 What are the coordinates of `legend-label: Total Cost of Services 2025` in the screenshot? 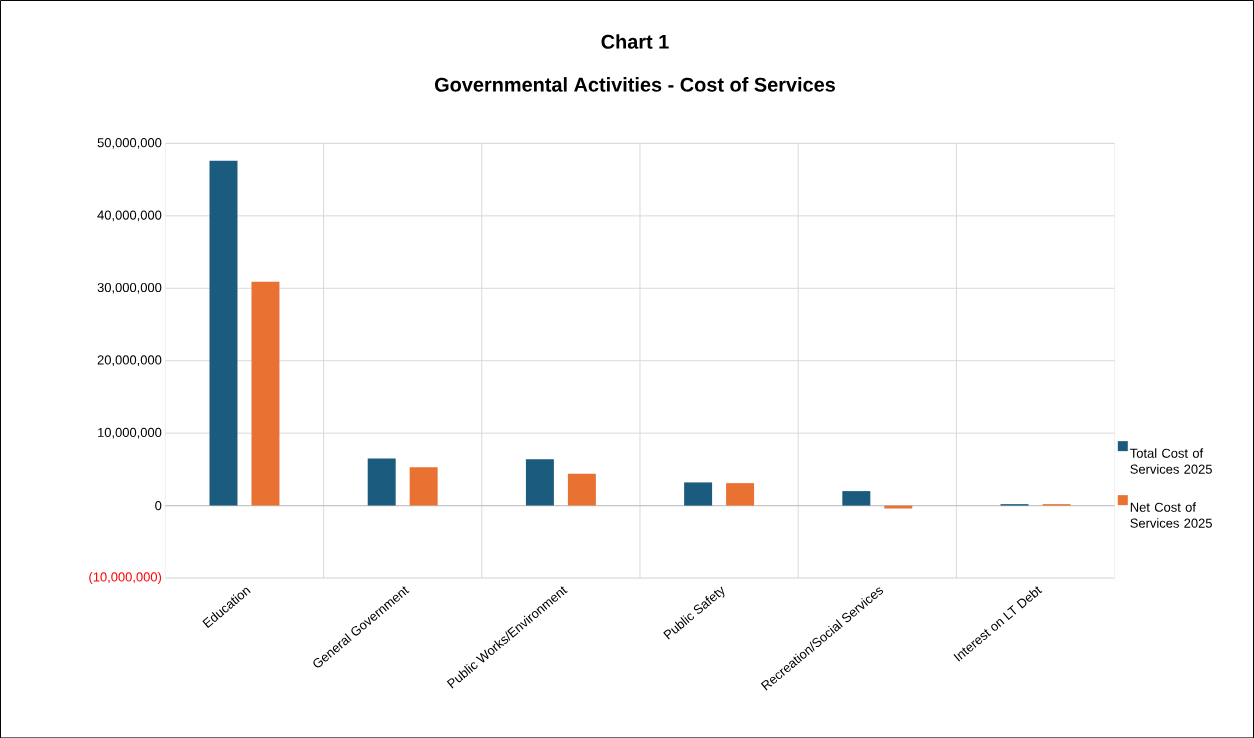 It's located at (1171, 461).